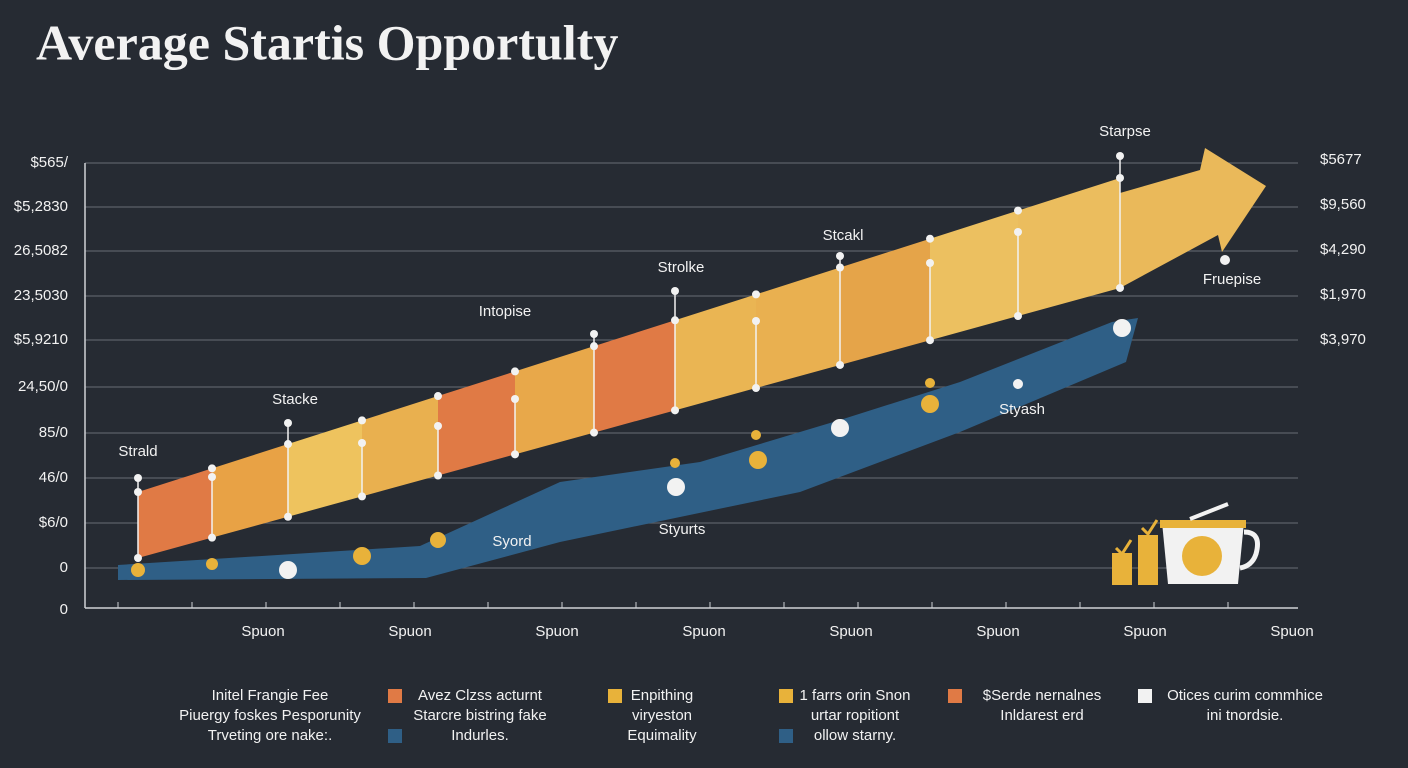 This screenshot has height=768, width=1408. Describe the element at coordinates (1343, 249) in the screenshot. I see `y2-tick-label: $4,290` at that location.